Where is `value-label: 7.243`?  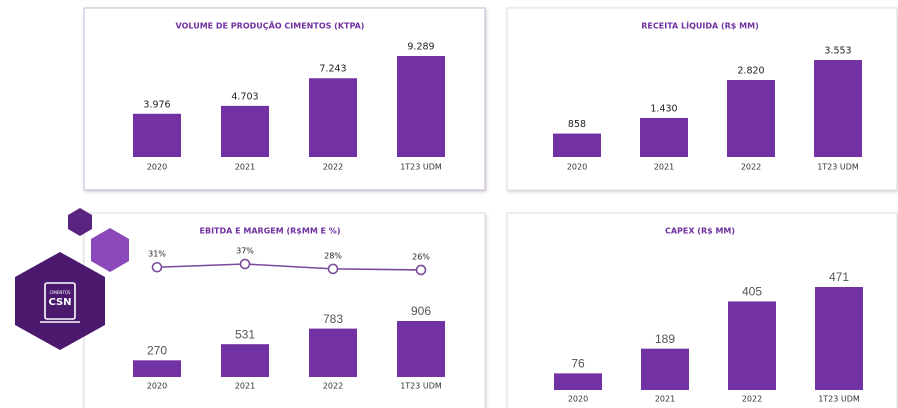 value-label: 7.243 is located at coordinates (332, 69).